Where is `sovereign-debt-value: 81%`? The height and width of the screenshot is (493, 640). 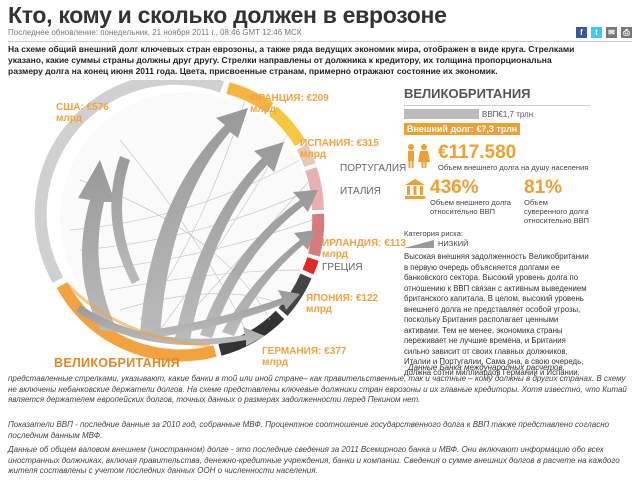 sovereign-debt-value: 81% is located at coordinates (543, 187).